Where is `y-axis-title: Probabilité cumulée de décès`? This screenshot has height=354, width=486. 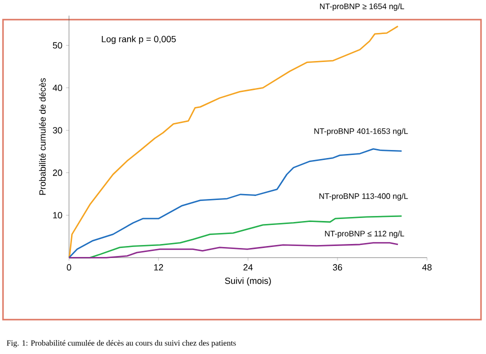
y-axis-title: Probabilité cumulée de décès is located at coordinates (42, 136).